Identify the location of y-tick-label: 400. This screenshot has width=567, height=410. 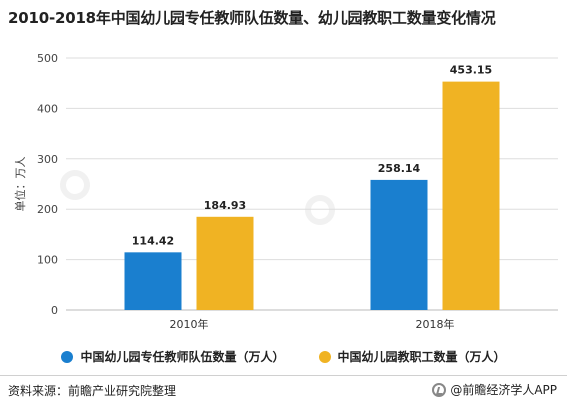
(47, 108).